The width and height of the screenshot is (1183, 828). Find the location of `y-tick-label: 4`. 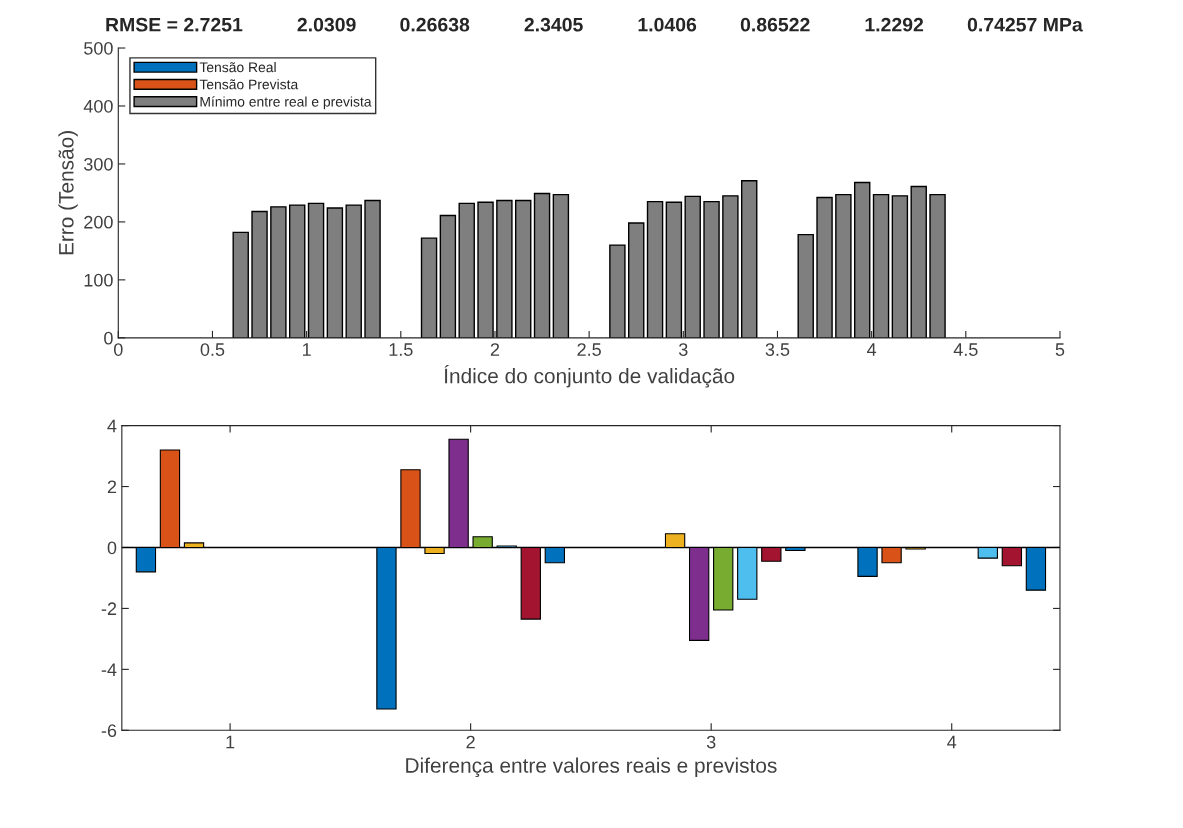

y-tick-label: 4 is located at coordinates (112, 426).